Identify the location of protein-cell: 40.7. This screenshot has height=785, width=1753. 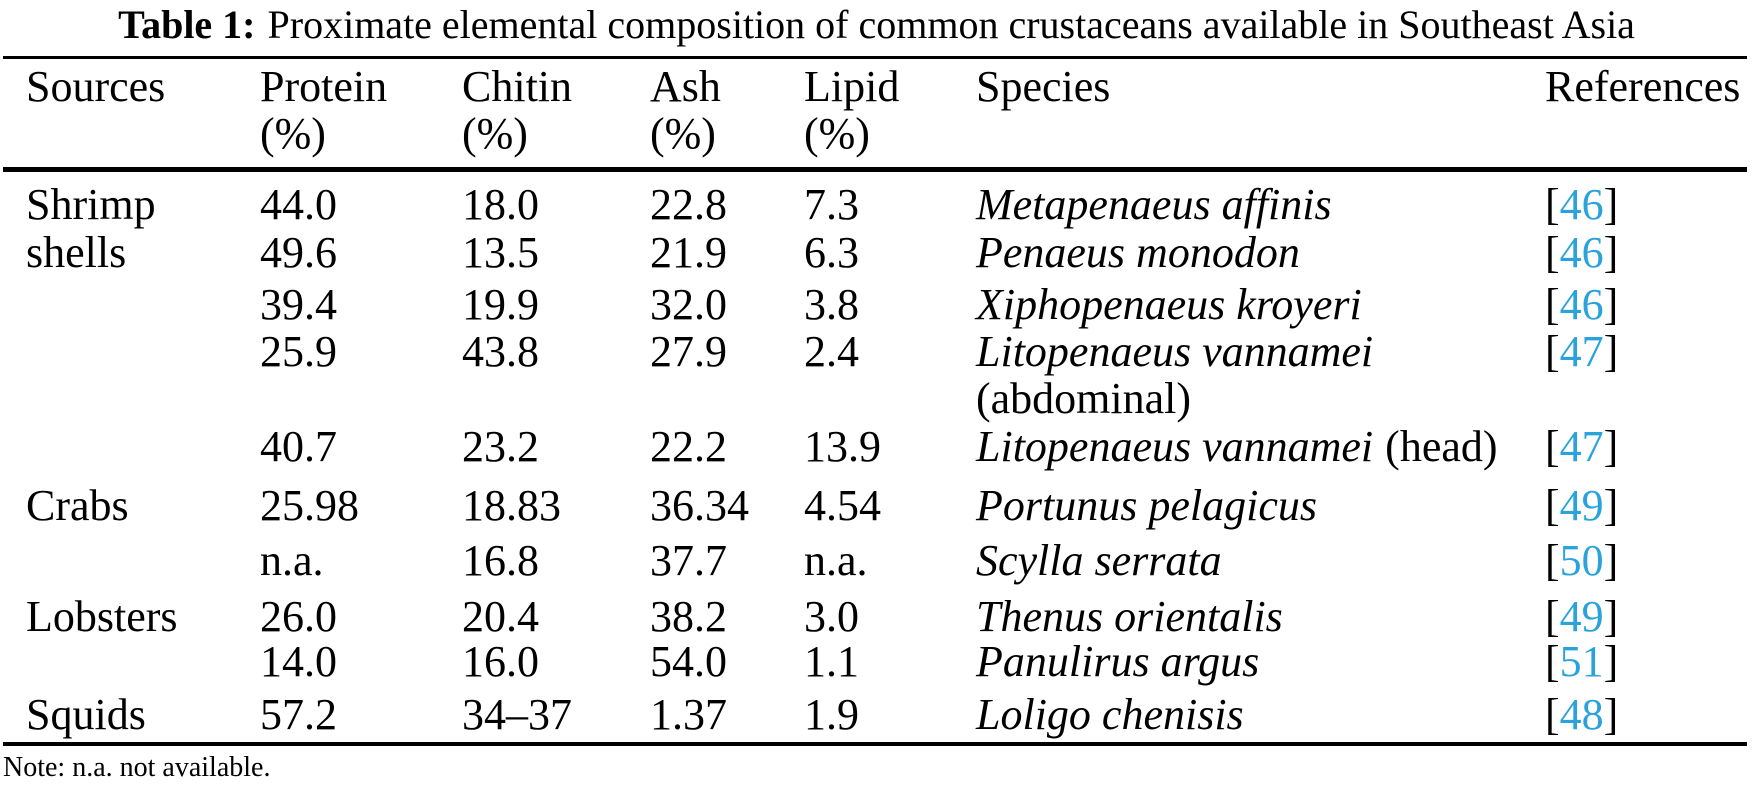
(298, 446).